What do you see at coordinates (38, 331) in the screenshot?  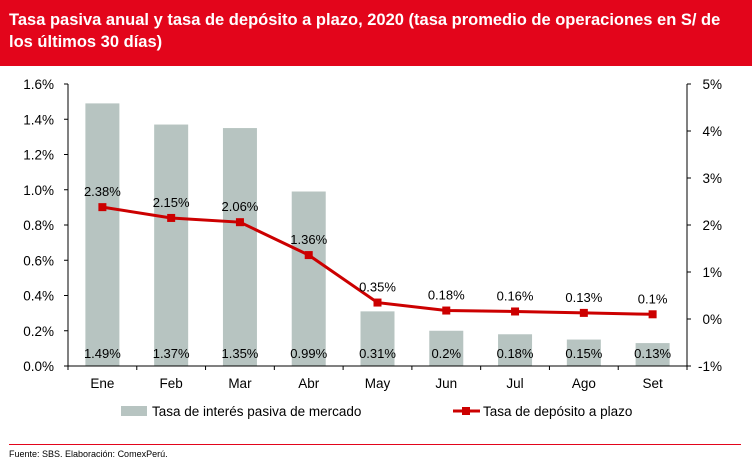 I see `y-left-tick-label: 0.2%` at bounding box center [38, 331].